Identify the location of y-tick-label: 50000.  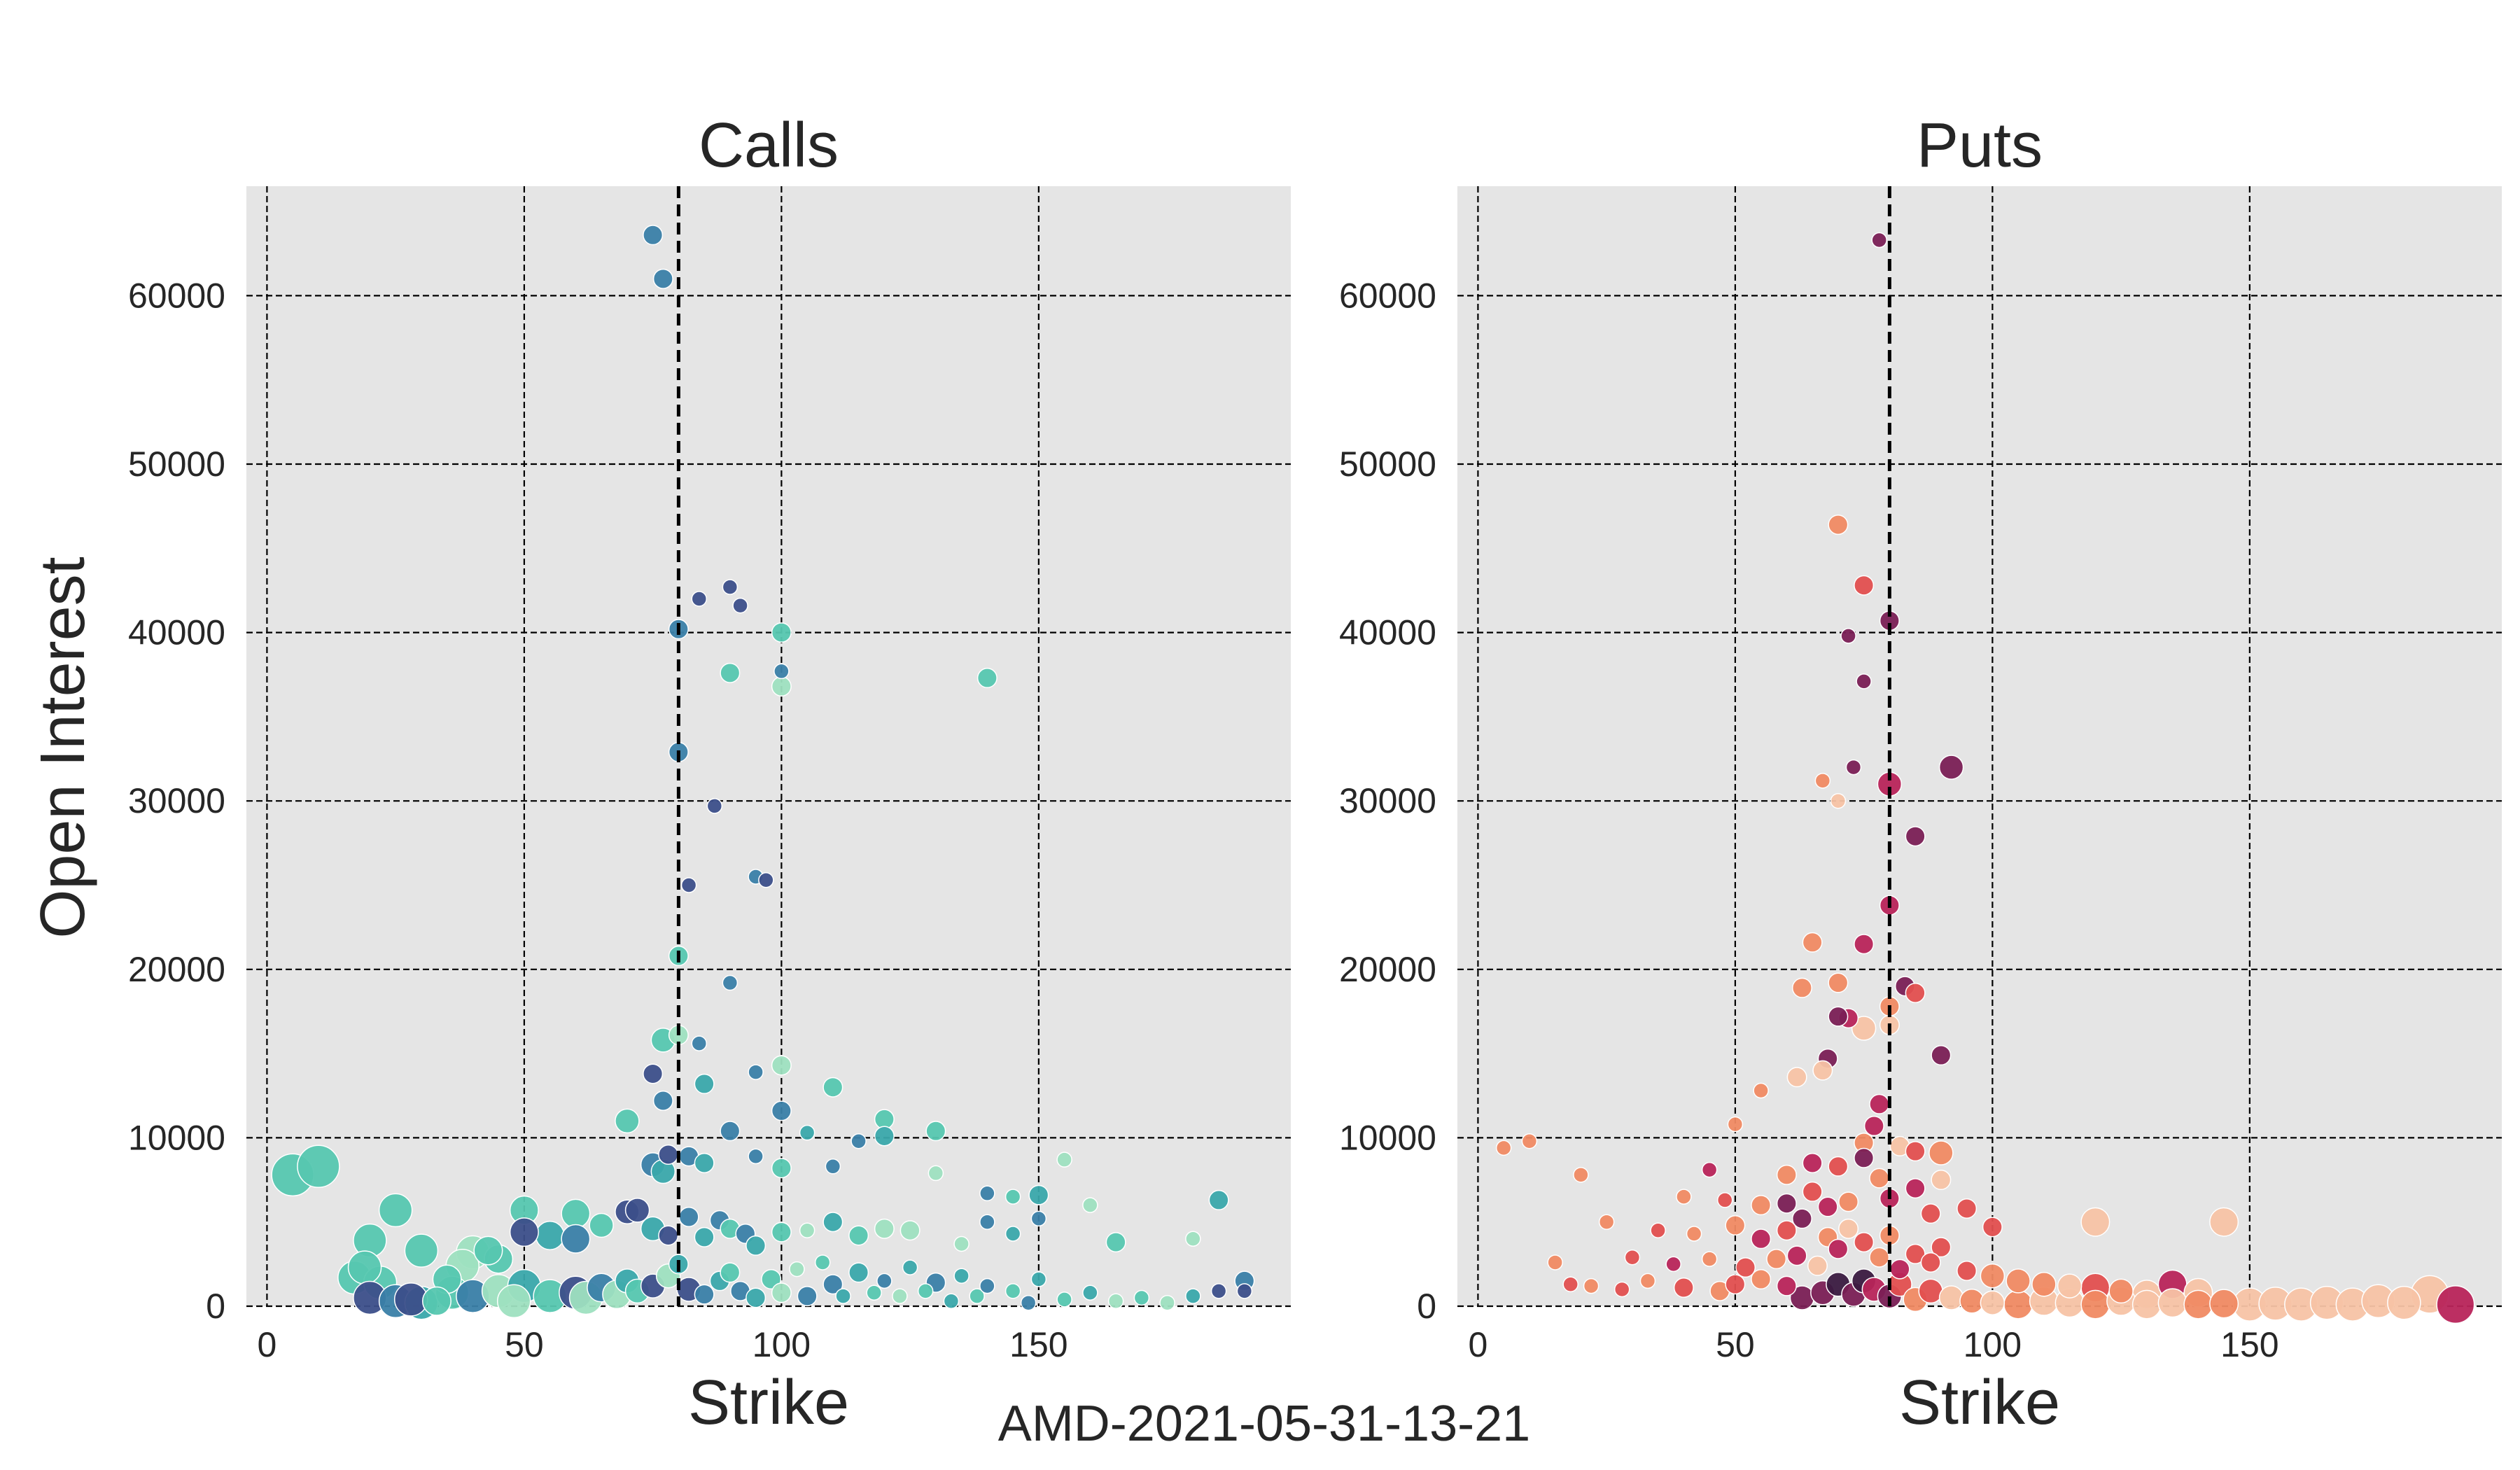
(176, 464).